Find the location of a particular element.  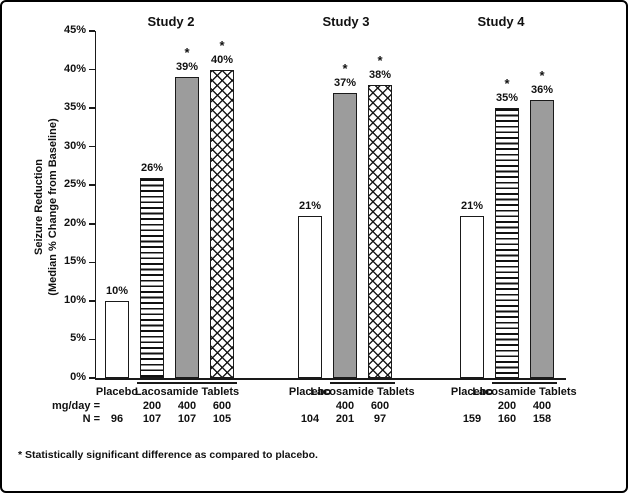

significance-asterisk-study3-600mg: * is located at coordinates (380, 60).